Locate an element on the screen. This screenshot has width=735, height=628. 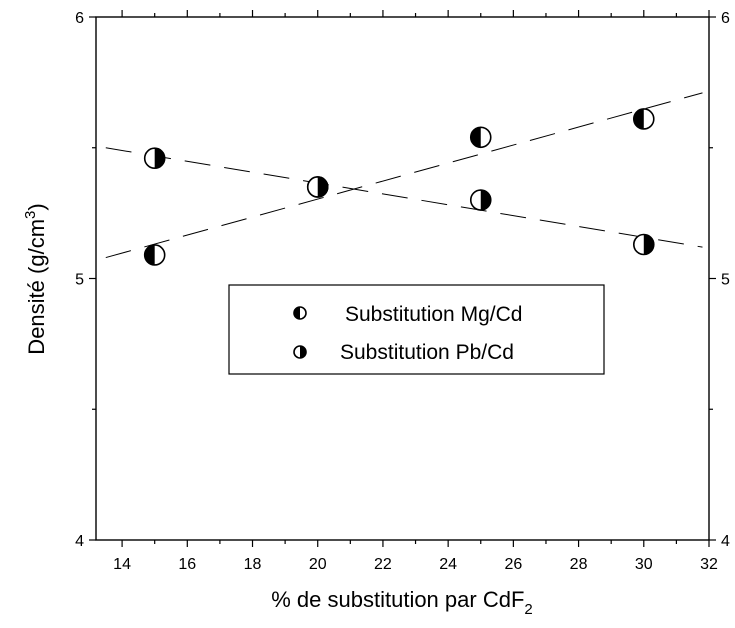
x-tick-label: 18 is located at coordinates (253, 564).